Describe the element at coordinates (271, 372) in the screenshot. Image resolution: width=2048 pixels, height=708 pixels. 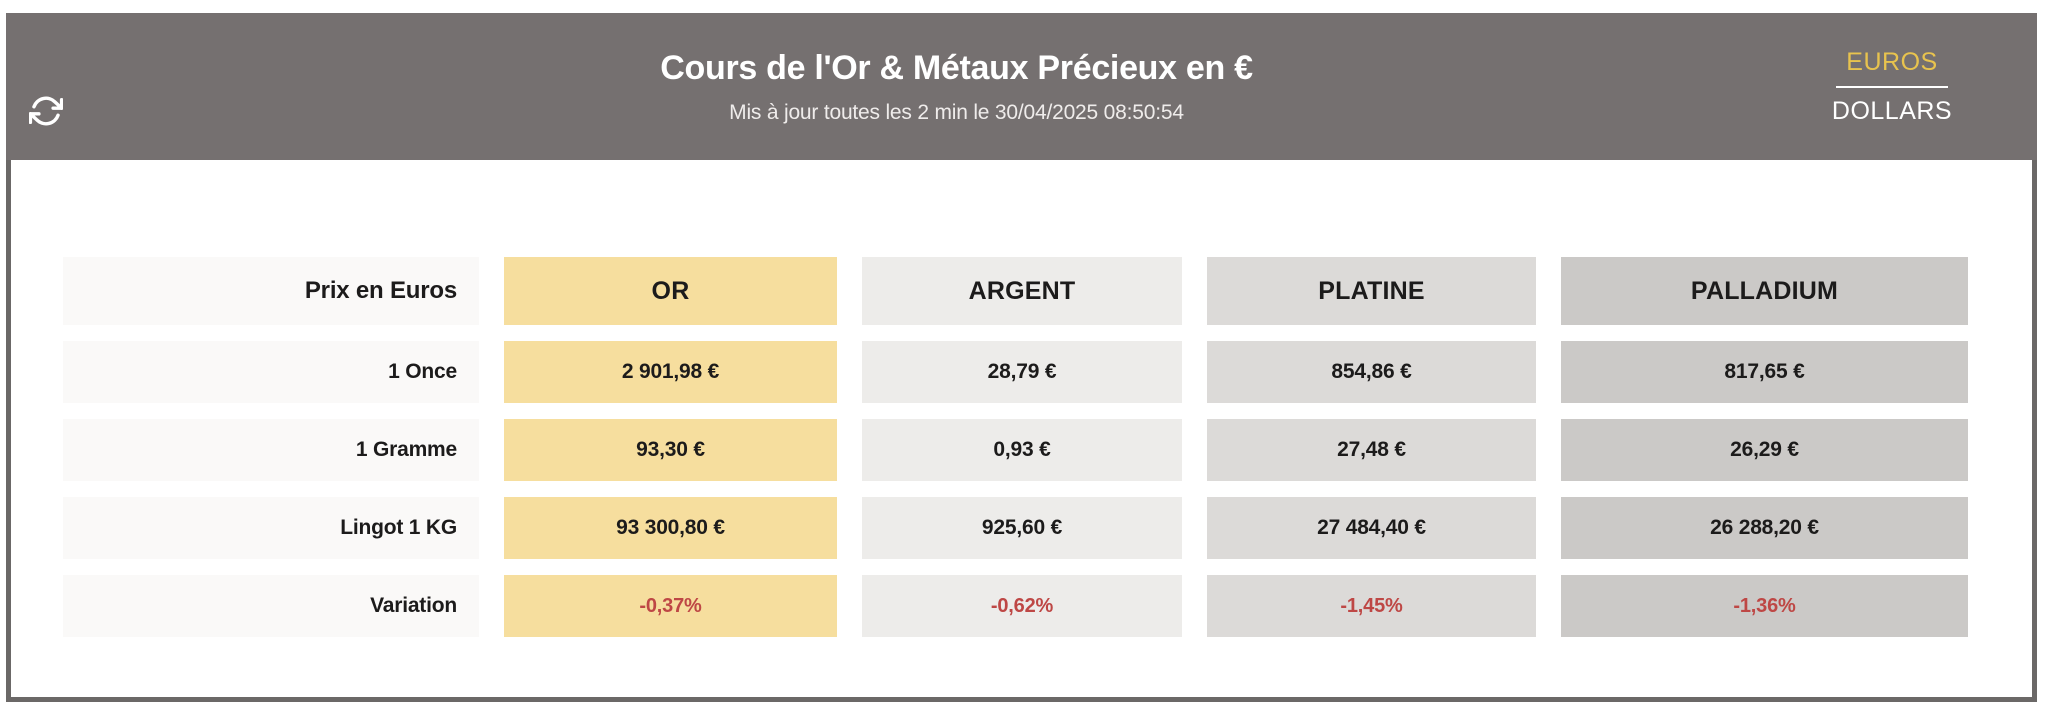
I see `row-label-once: 1 Once` at that location.